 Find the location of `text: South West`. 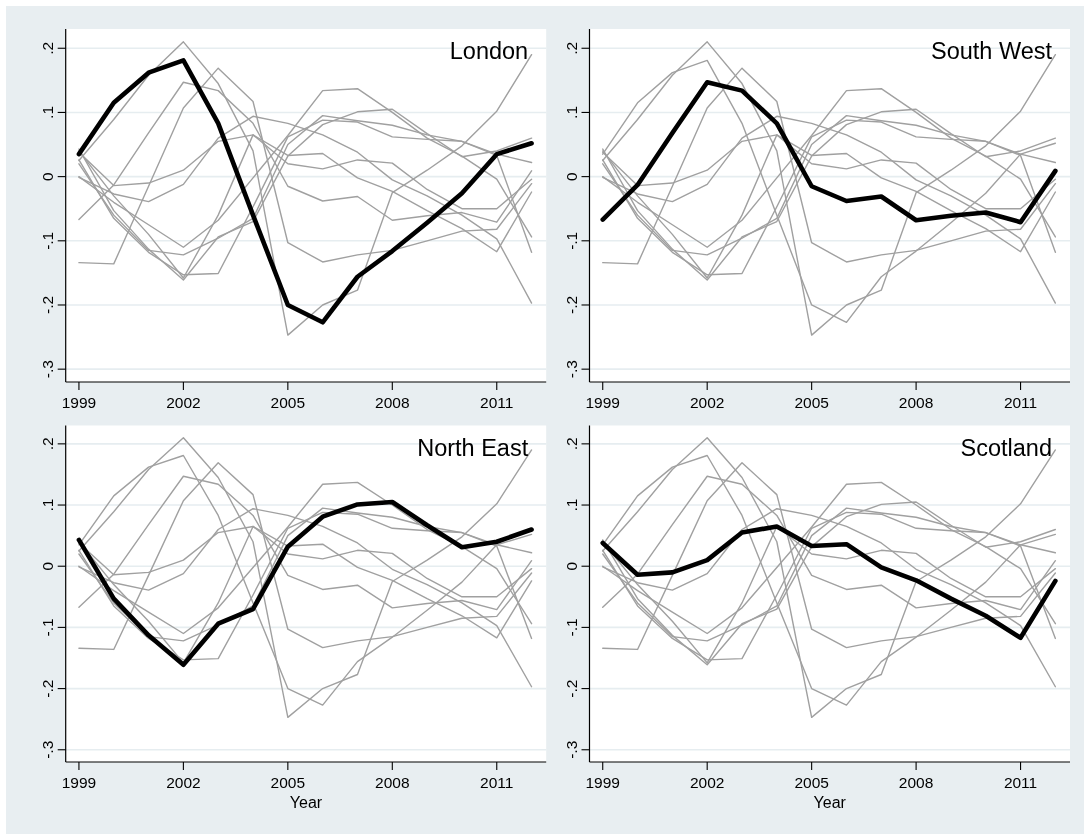

text: South West is located at coordinates (991, 51).